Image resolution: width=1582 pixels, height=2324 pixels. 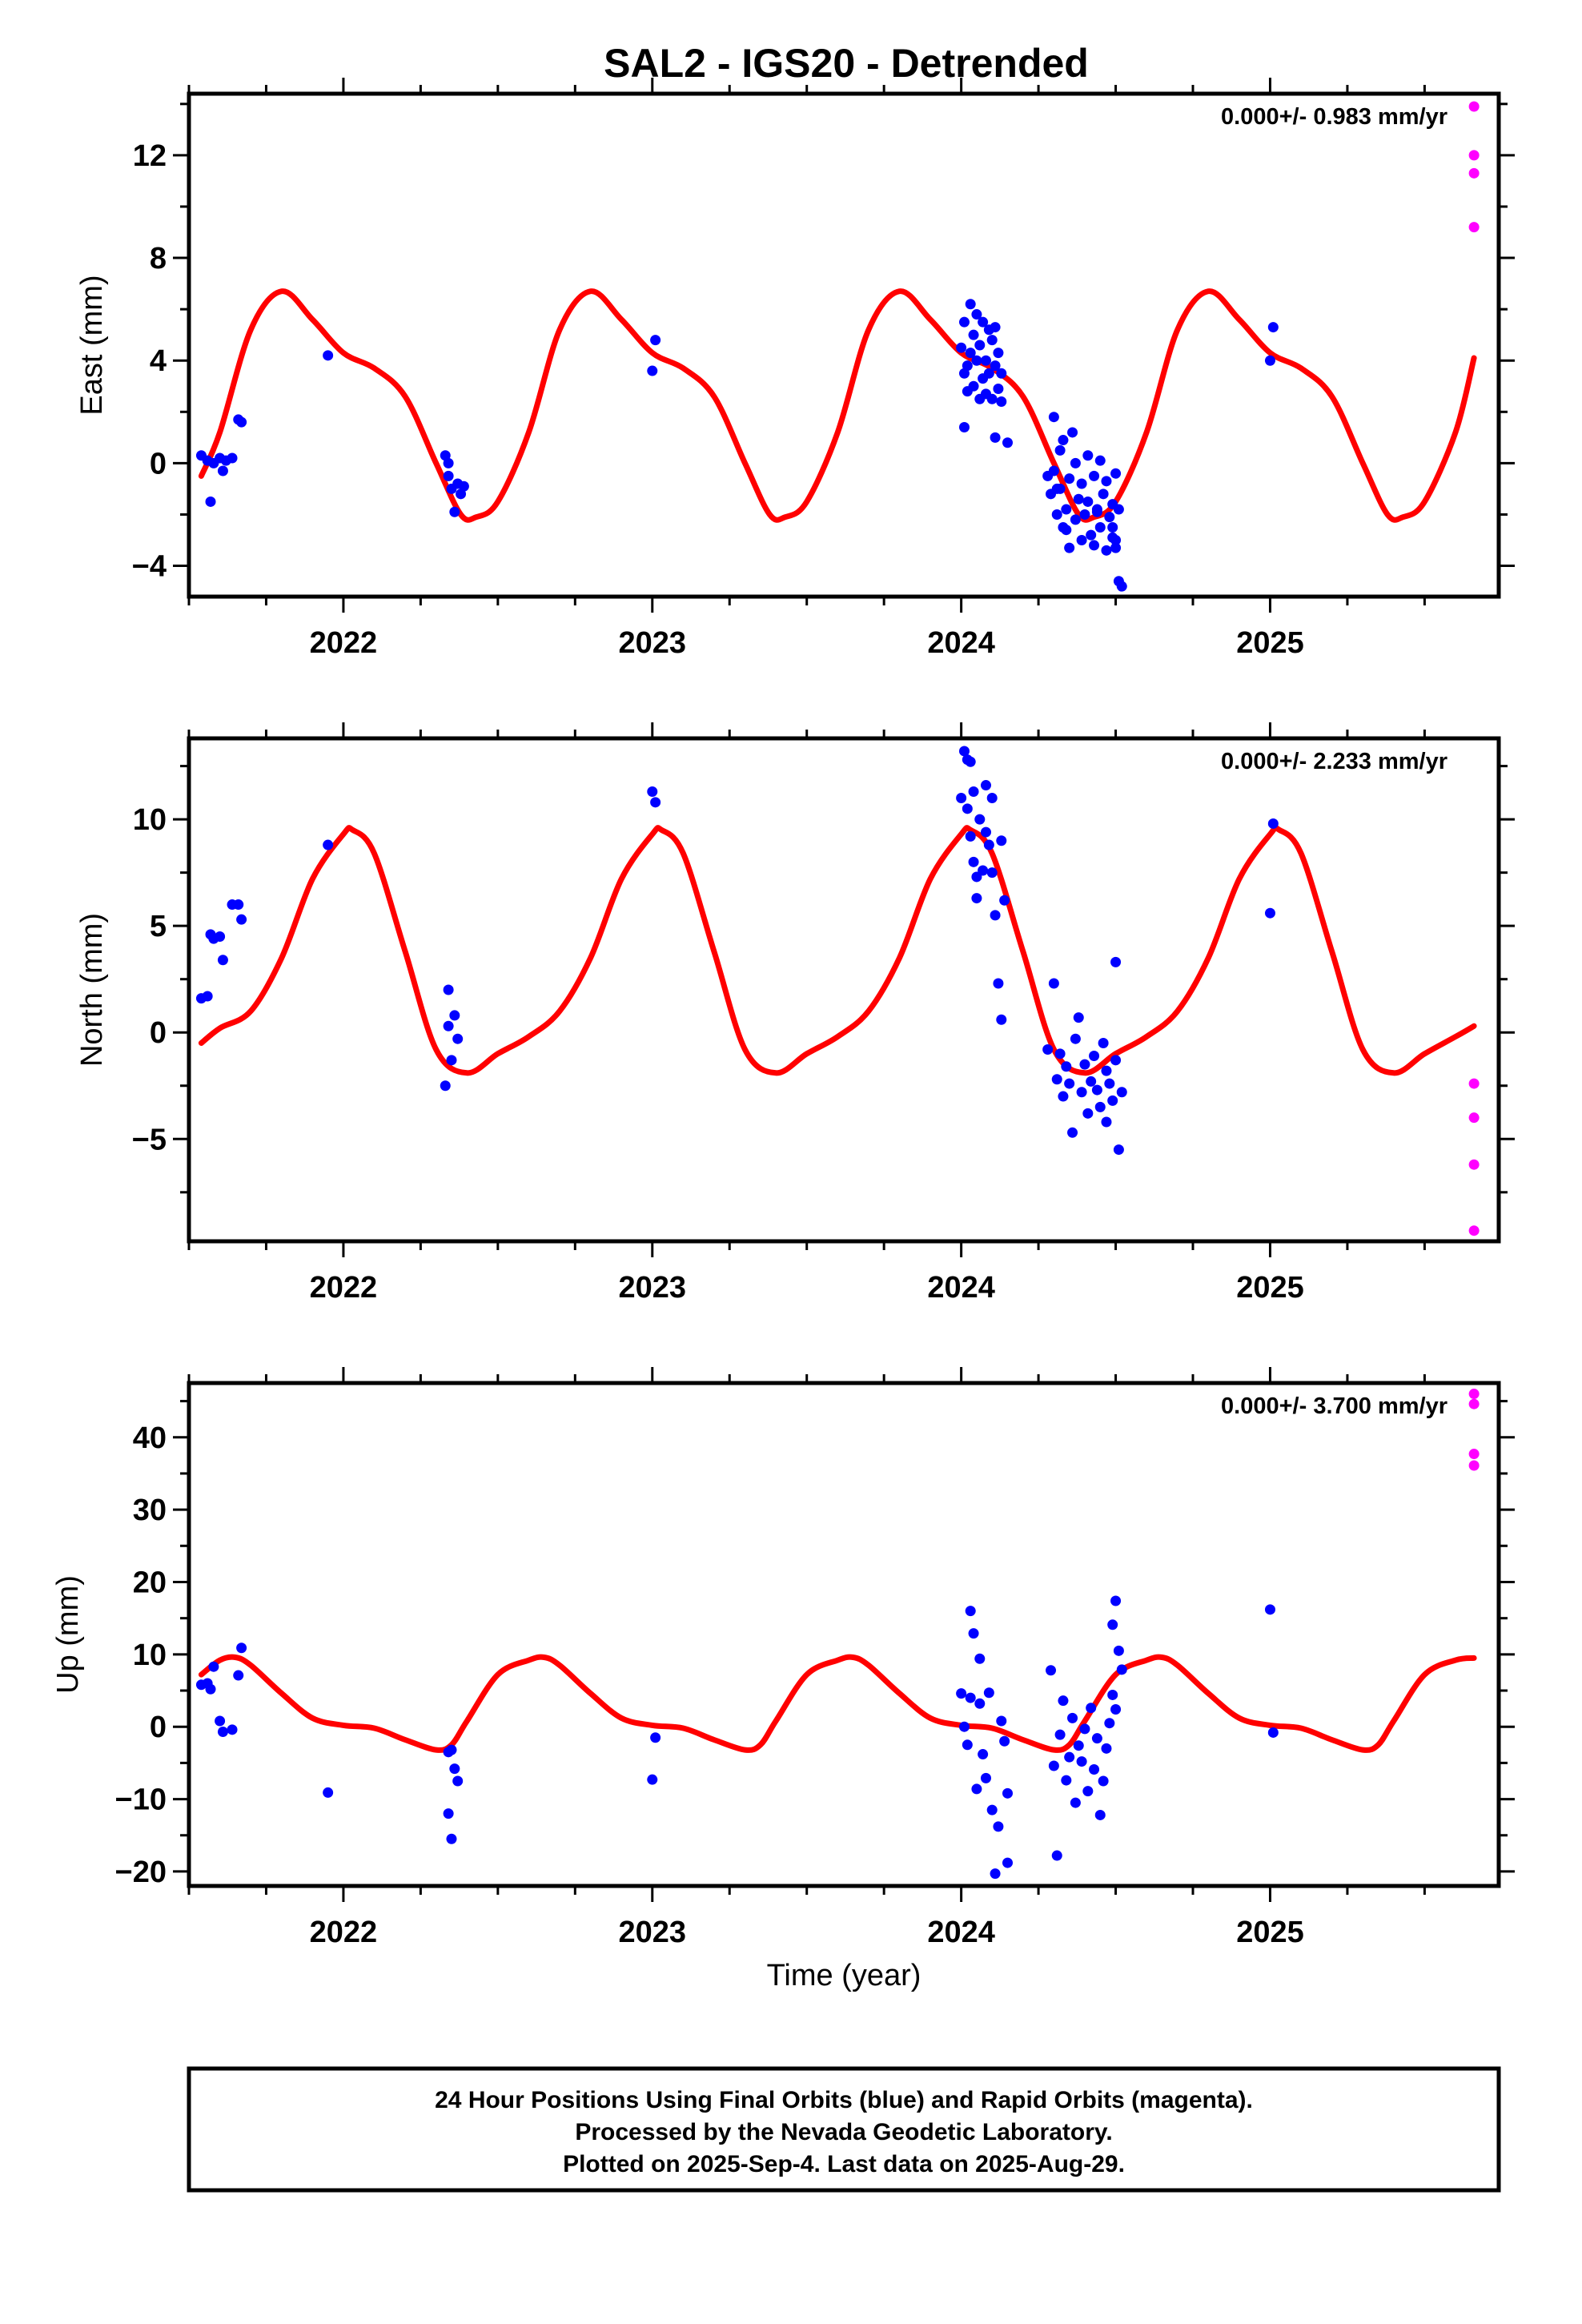 I want to click on north-y-tick-label: 10, so click(x=150, y=820).